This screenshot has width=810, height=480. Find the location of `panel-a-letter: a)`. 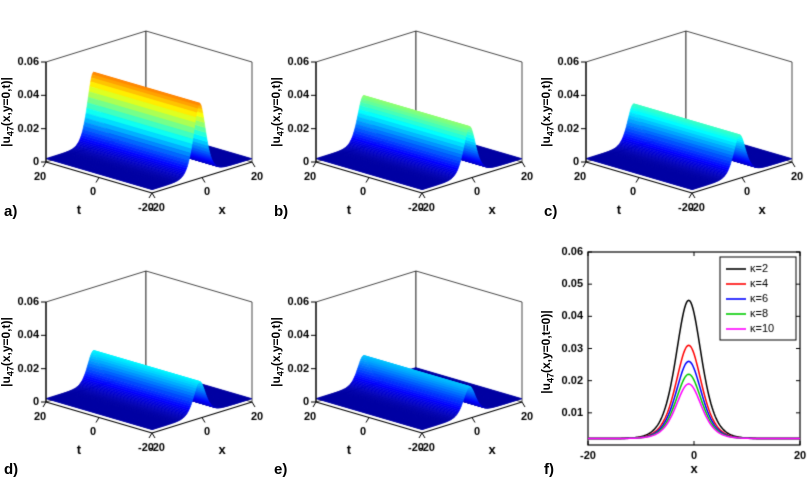

panel-a-letter: a) is located at coordinates (11, 211).